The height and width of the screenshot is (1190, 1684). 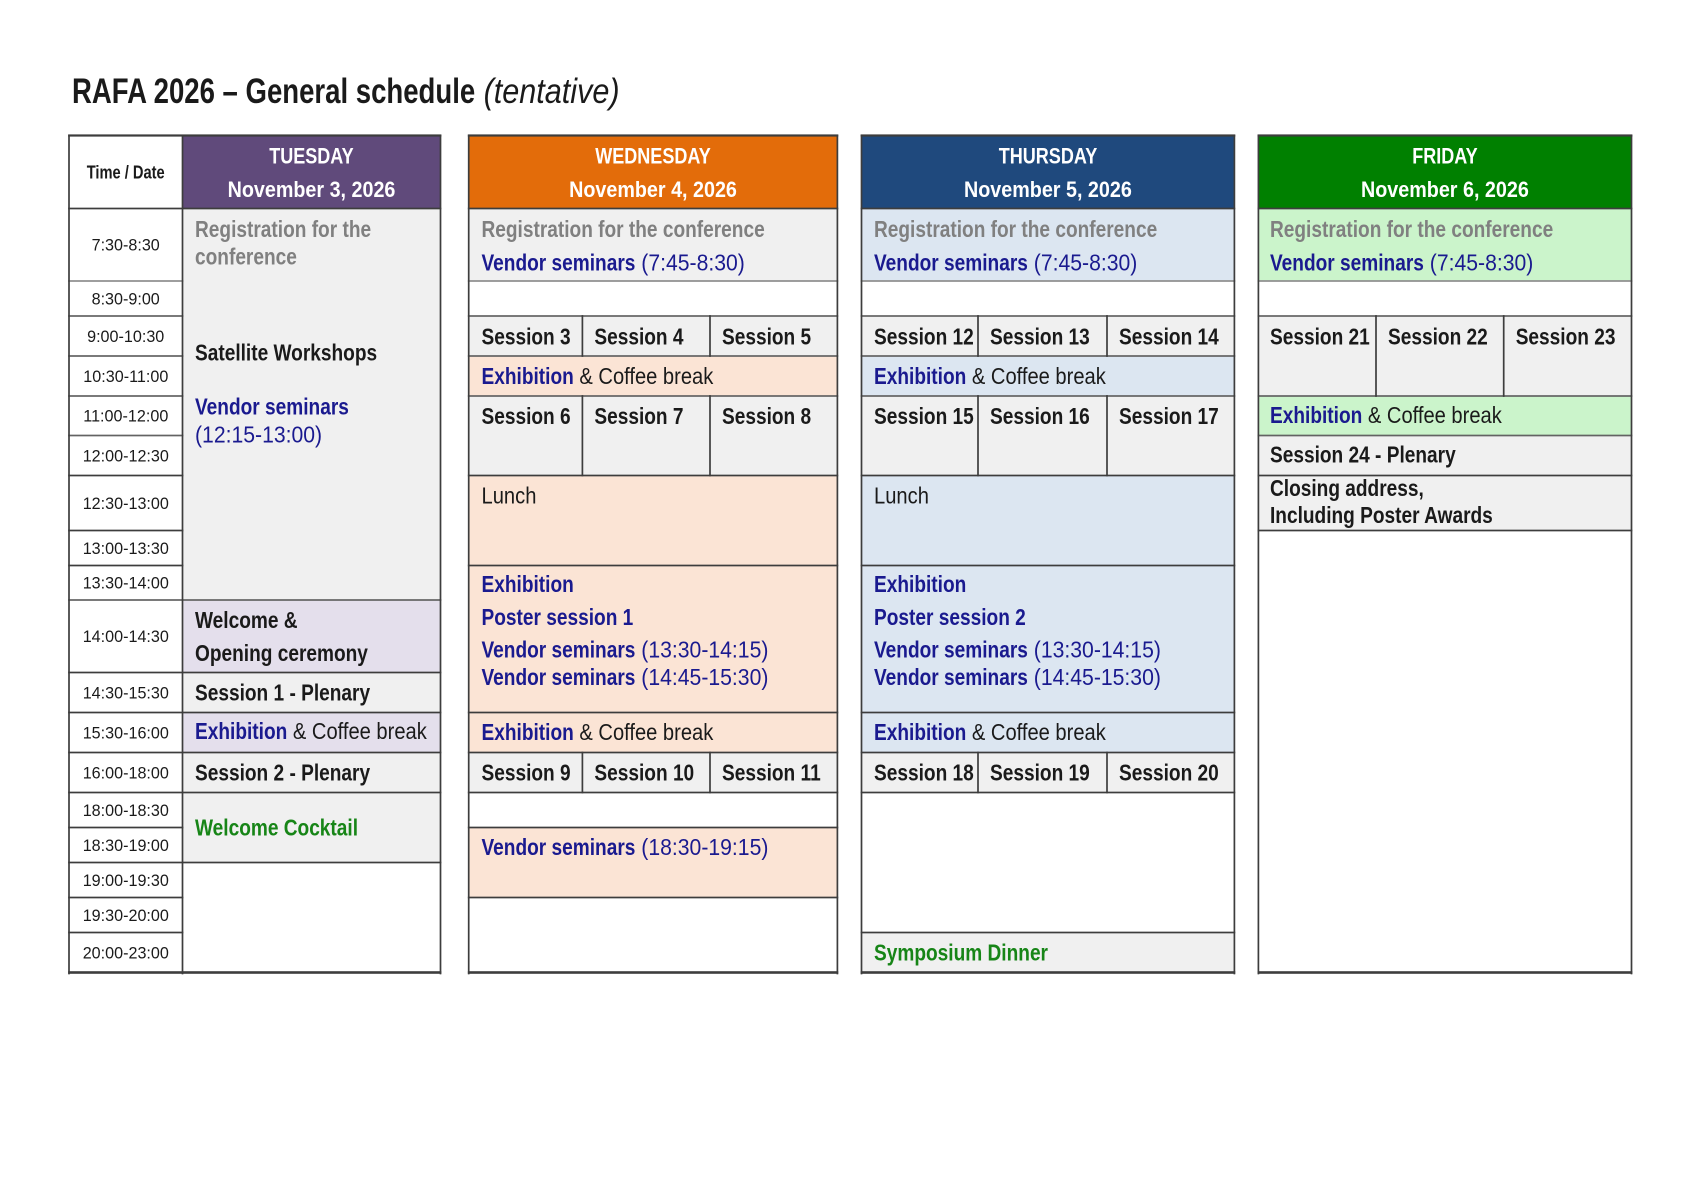 What do you see at coordinates (126, 915) in the screenshot?
I see `svg-text: 19:30-20:00` at bounding box center [126, 915].